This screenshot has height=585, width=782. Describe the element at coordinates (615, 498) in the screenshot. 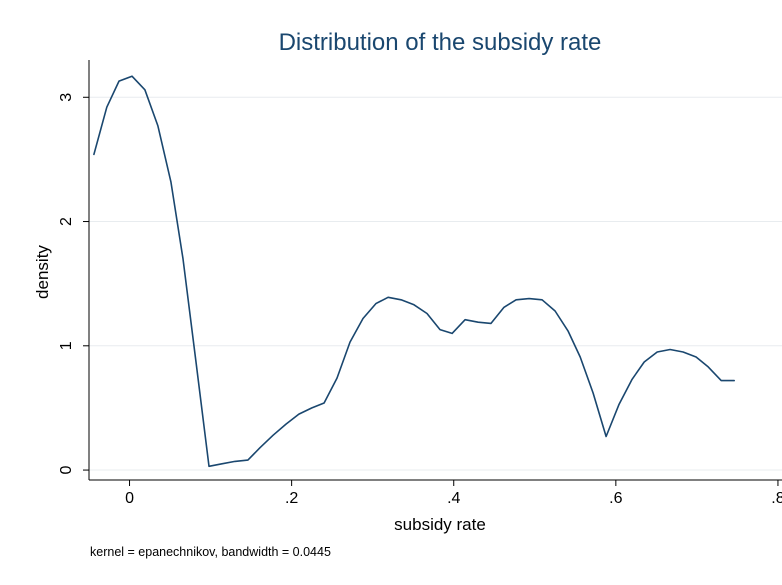

I see `x-tick-label-3: .6` at that location.